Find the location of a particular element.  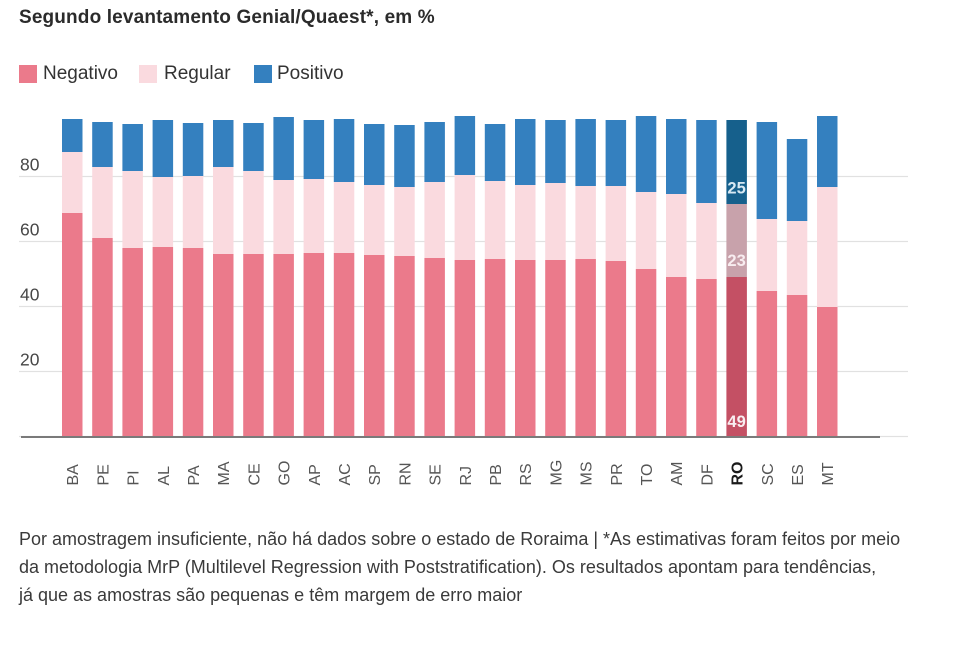

svg-text: MS is located at coordinates (587, 474).